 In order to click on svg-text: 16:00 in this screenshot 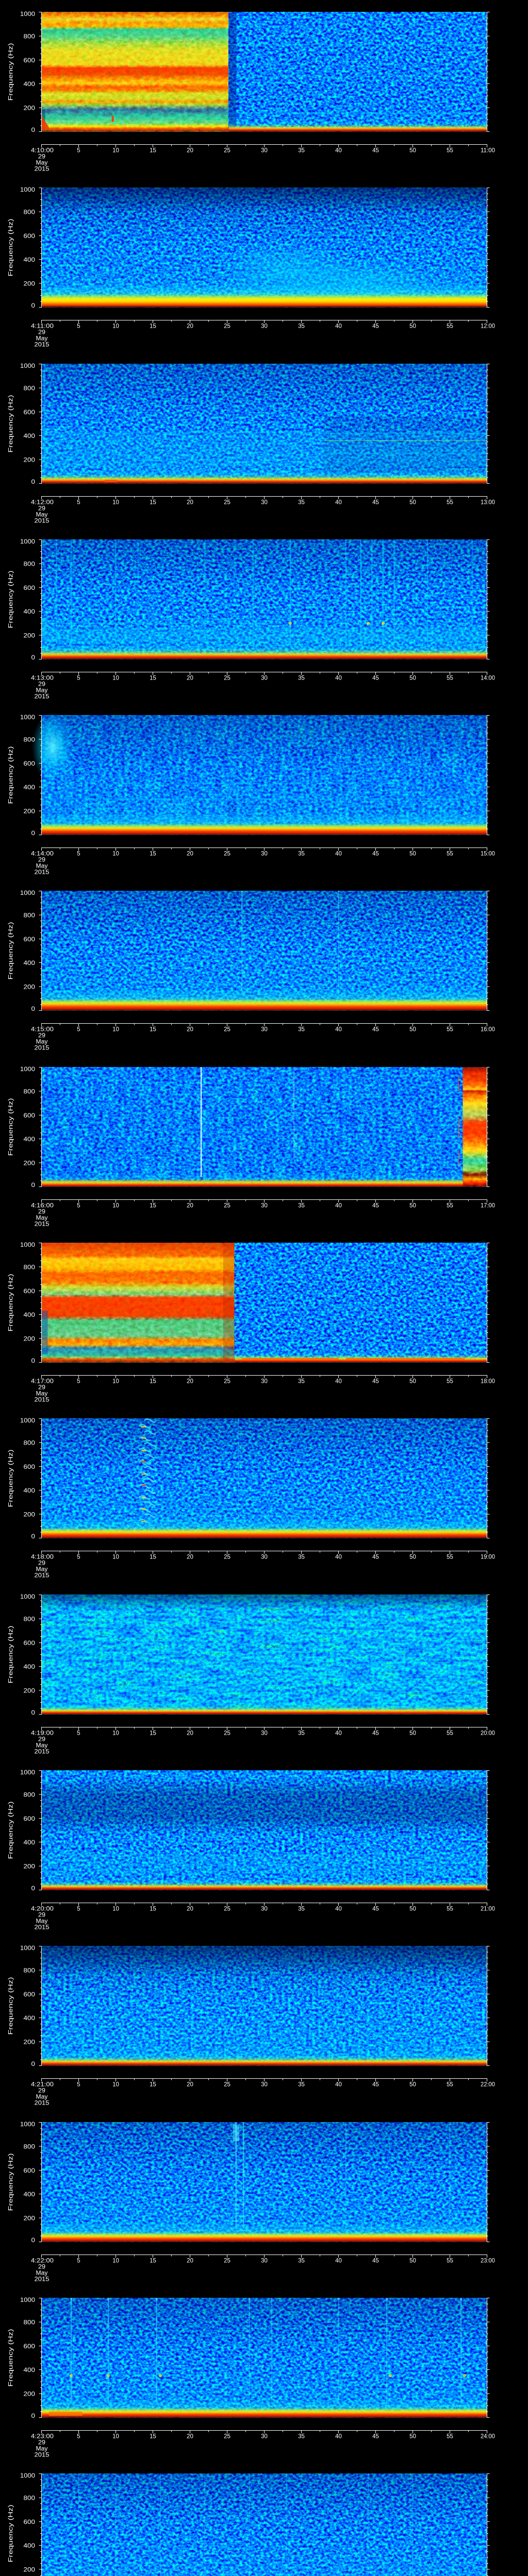, I will do `click(488, 1030)`.